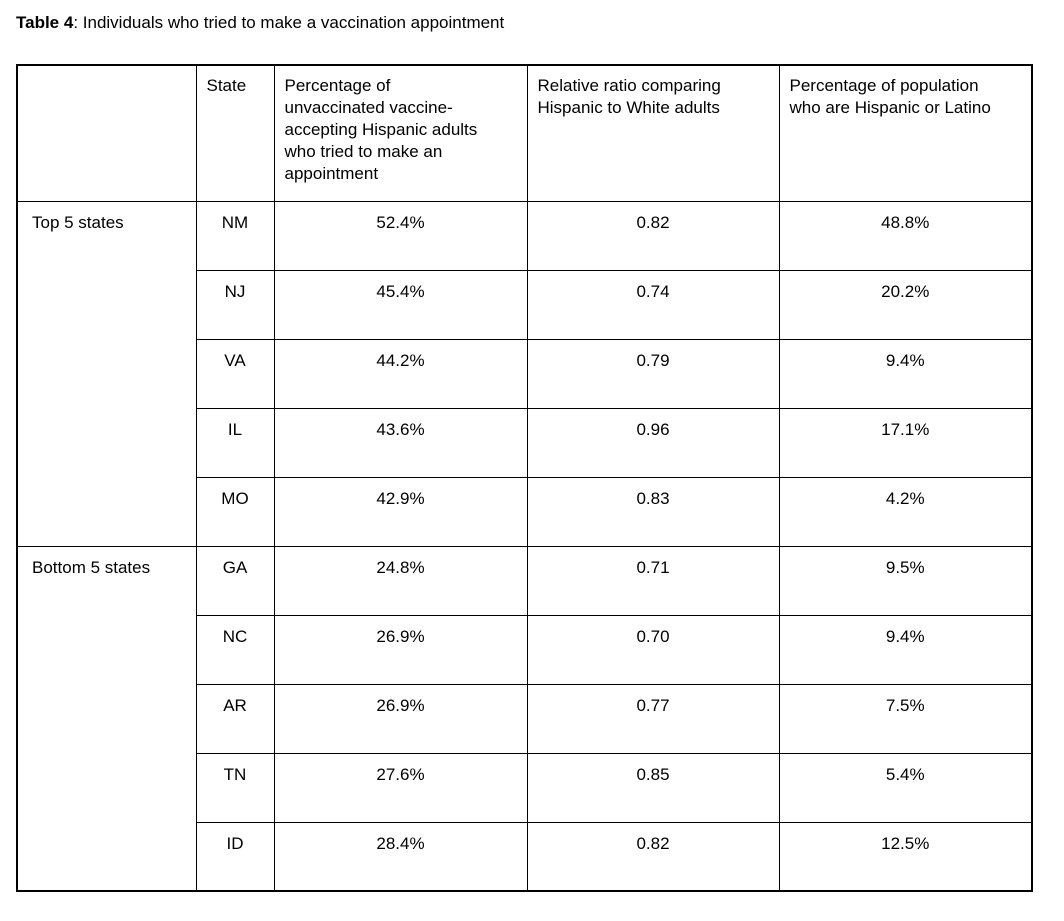 The height and width of the screenshot is (921, 1064). I want to click on ratio-cell: 0.85, so click(653, 787).